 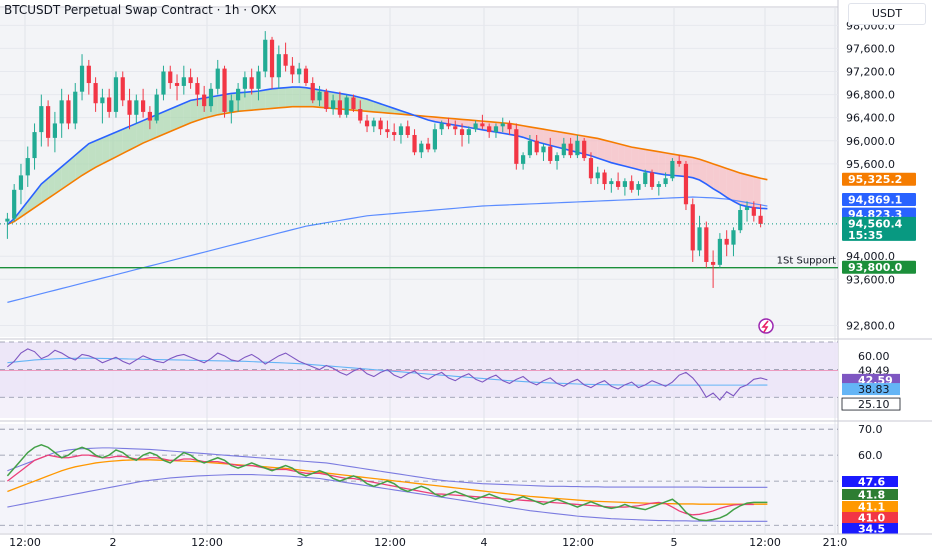 I want to click on time-tick-label: 3, so click(x=300, y=542).